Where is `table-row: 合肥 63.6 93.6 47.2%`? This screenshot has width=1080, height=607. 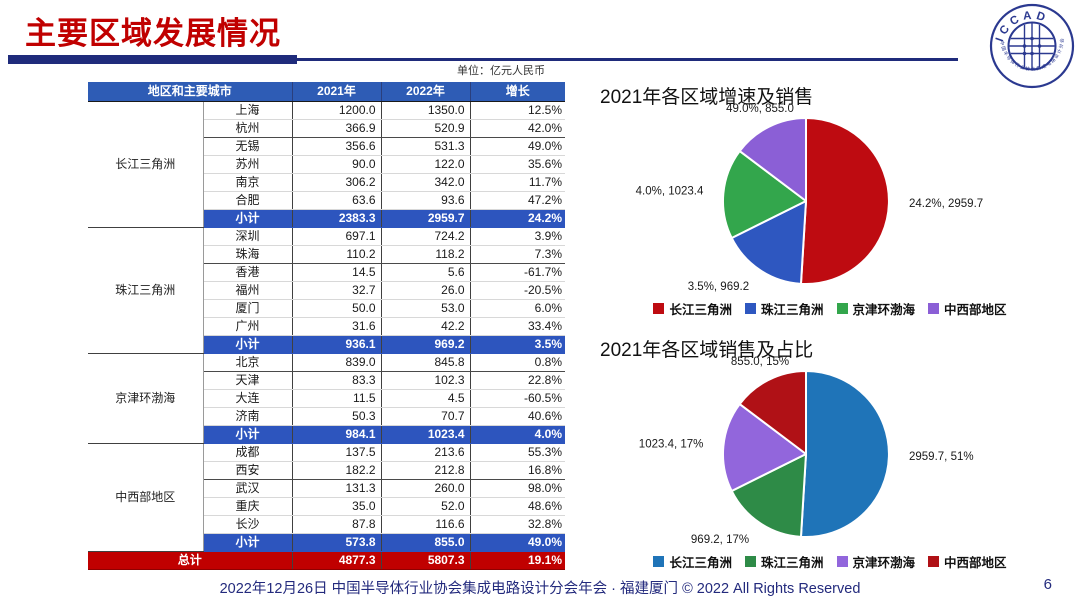 table-row: 合肥 63.6 93.6 47.2% is located at coordinates (327, 200).